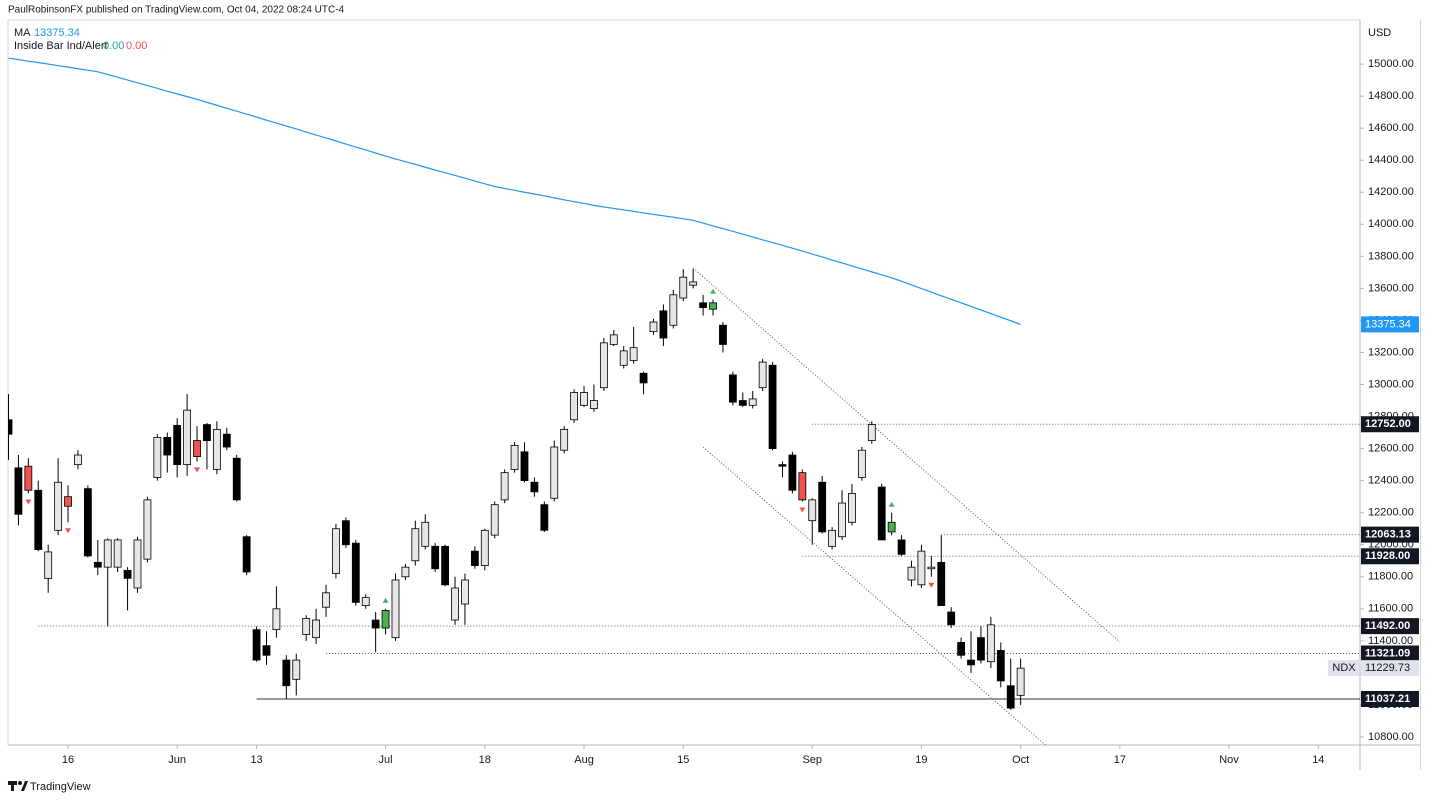 The height and width of the screenshot is (800, 1430). I want to click on trend-line, so click(874, 595).